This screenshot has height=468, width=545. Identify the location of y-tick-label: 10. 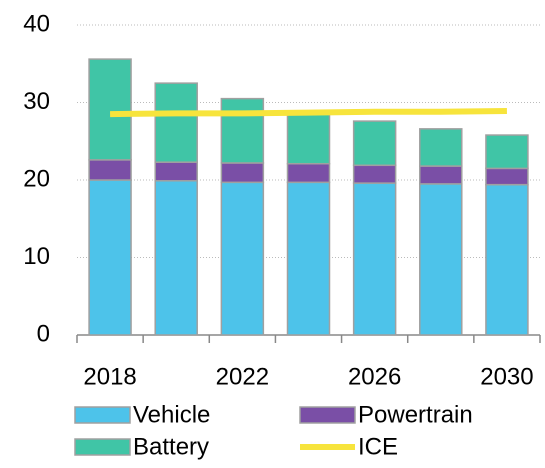
(36, 256).